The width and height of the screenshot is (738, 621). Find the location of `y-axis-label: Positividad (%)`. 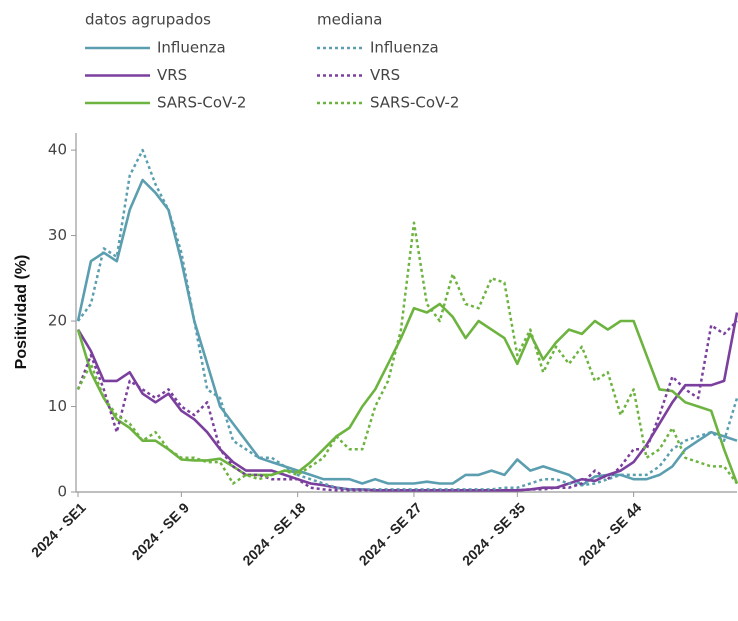

y-axis-label: Positividad (%) is located at coordinates (21, 312).